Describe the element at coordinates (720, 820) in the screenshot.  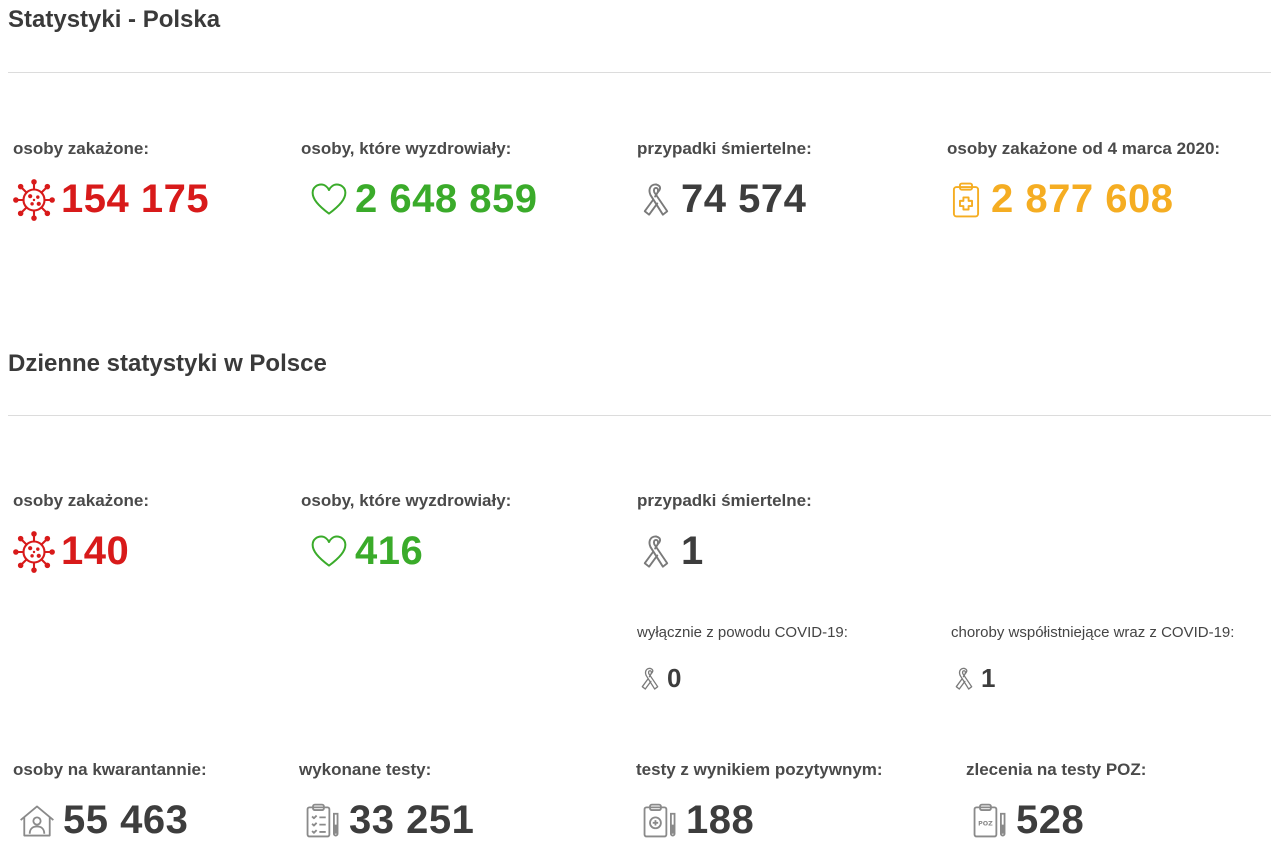
I see `stat-value: 188` at that location.